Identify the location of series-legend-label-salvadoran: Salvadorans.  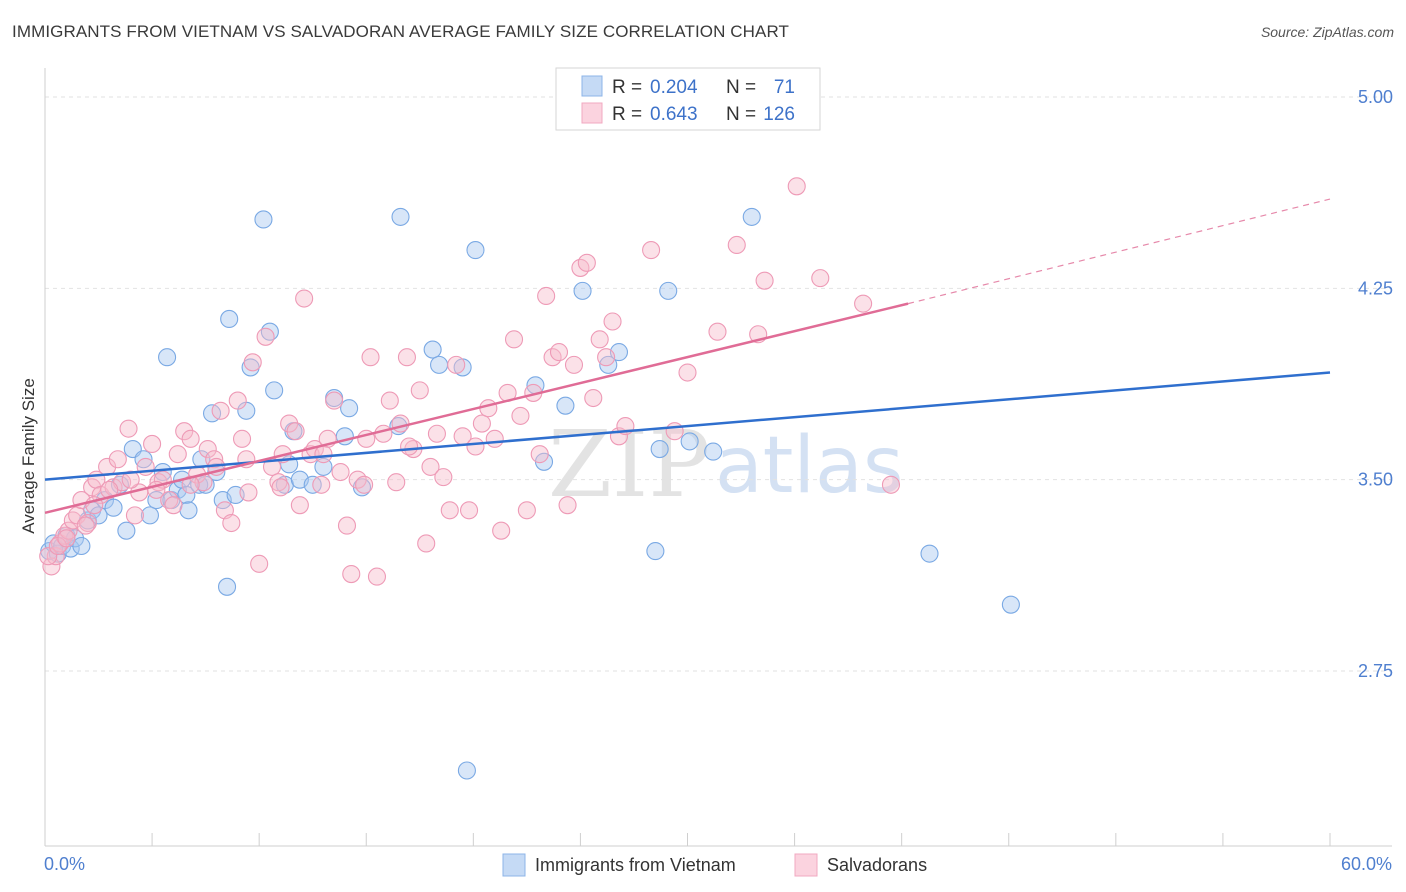
(877, 865).